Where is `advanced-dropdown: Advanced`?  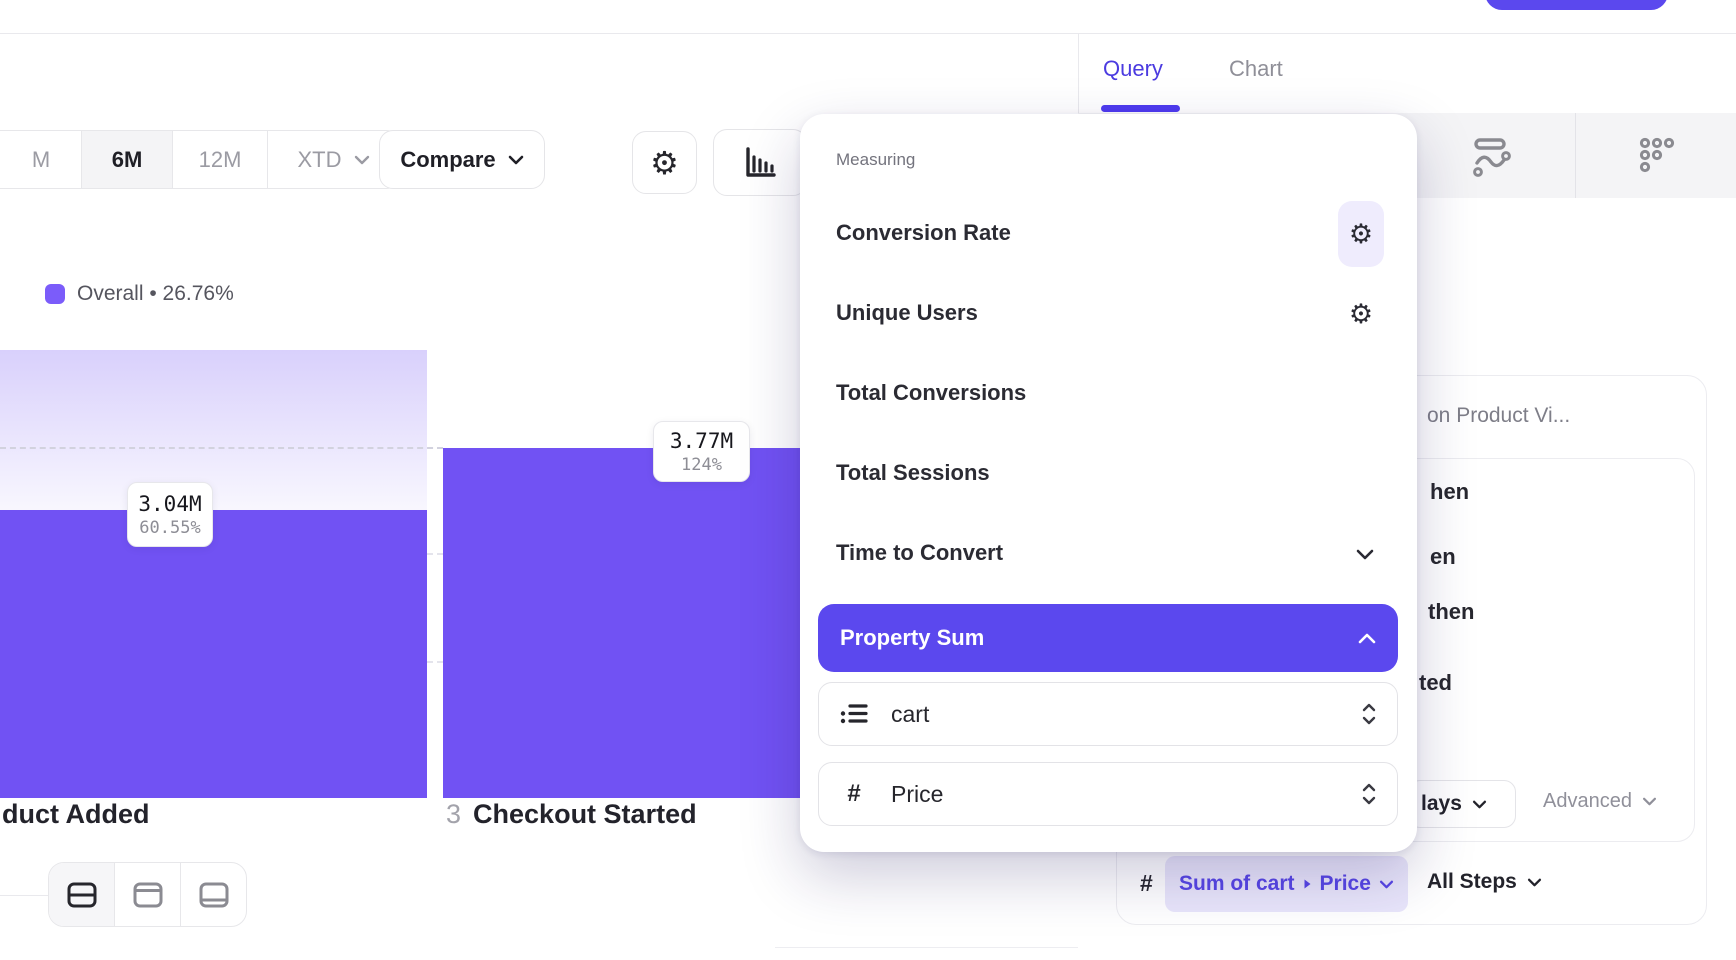 advanced-dropdown: Advanced is located at coordinates (1600, 801).